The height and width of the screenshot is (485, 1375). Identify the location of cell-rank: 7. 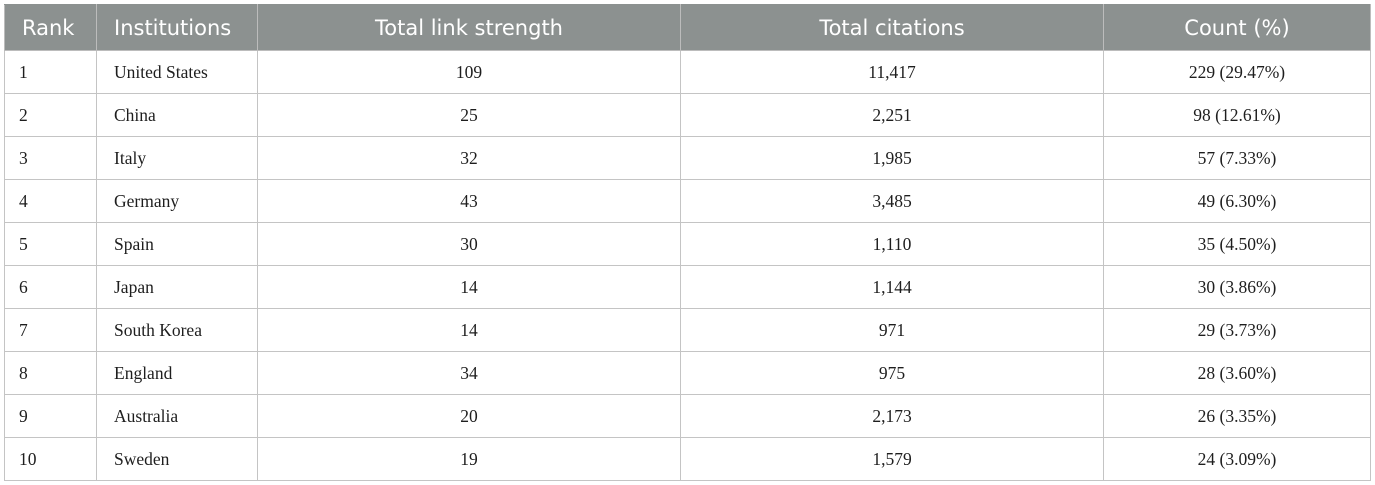
(50, 330).